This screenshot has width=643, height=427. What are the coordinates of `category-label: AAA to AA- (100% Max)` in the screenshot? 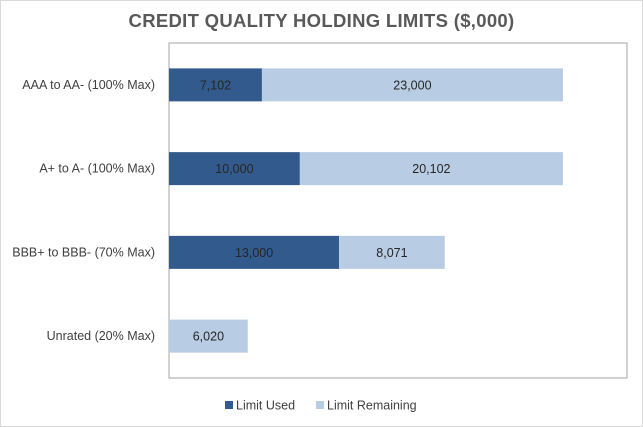 It's located at (88, 85).